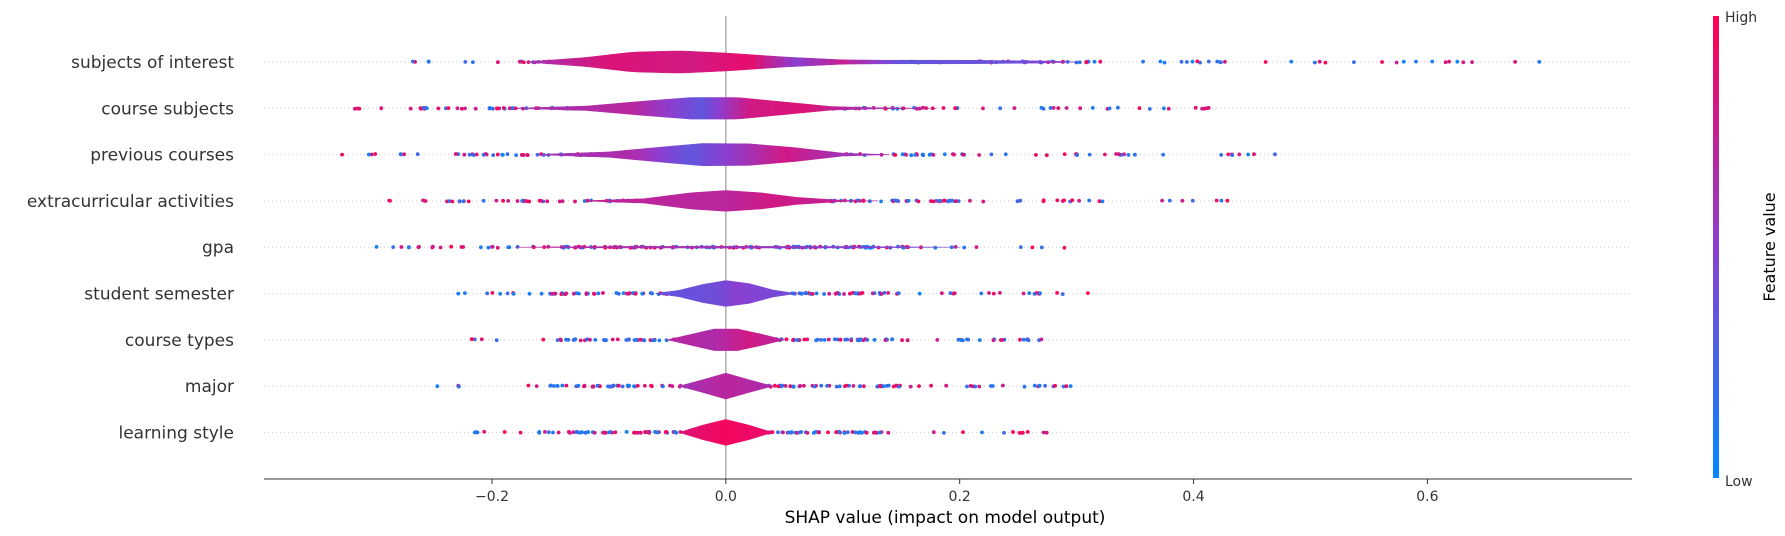  Describe the element at coordinates (167, 109) in the screenshot. I see `feature-label: course subjects` at that location.